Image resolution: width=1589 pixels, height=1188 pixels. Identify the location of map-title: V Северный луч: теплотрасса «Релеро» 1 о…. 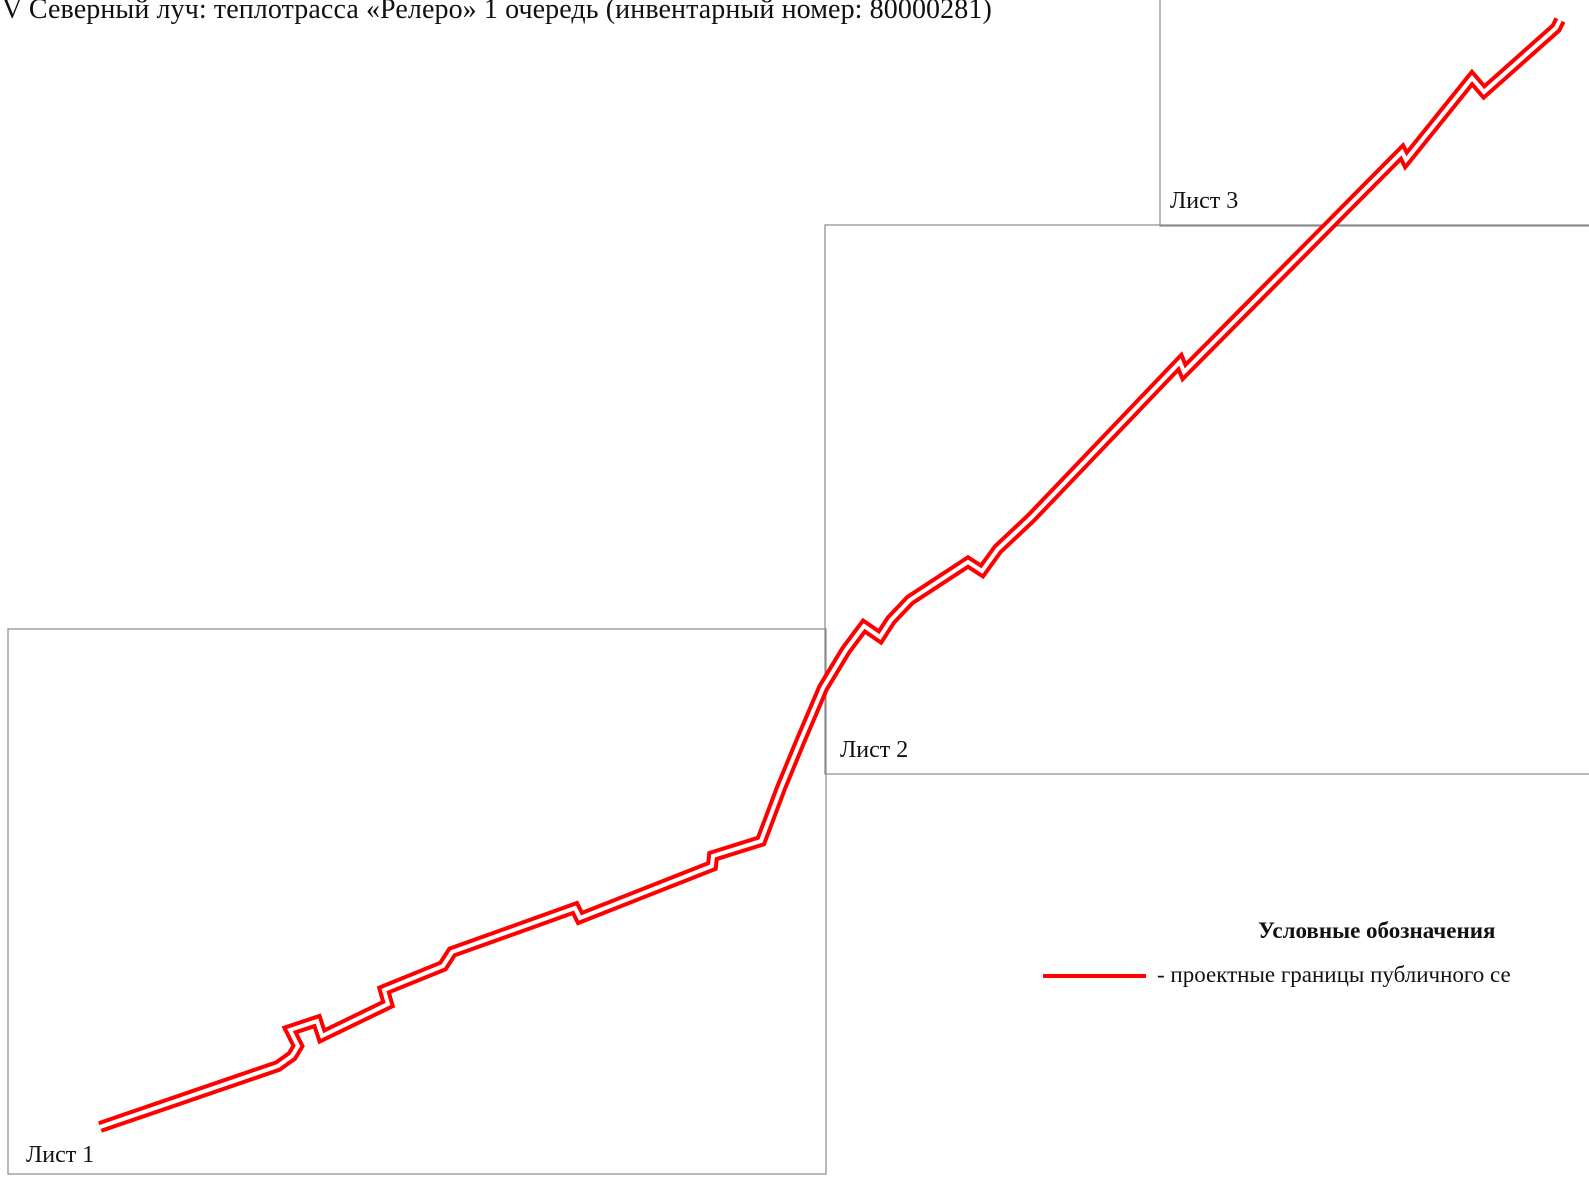
(497, 12).